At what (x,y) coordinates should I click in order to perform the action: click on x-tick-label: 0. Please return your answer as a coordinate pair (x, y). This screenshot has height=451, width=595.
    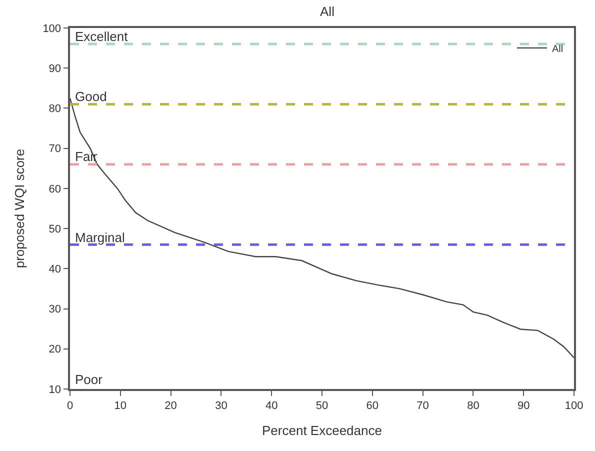
    Looking at the image, I should click on (70, 406).